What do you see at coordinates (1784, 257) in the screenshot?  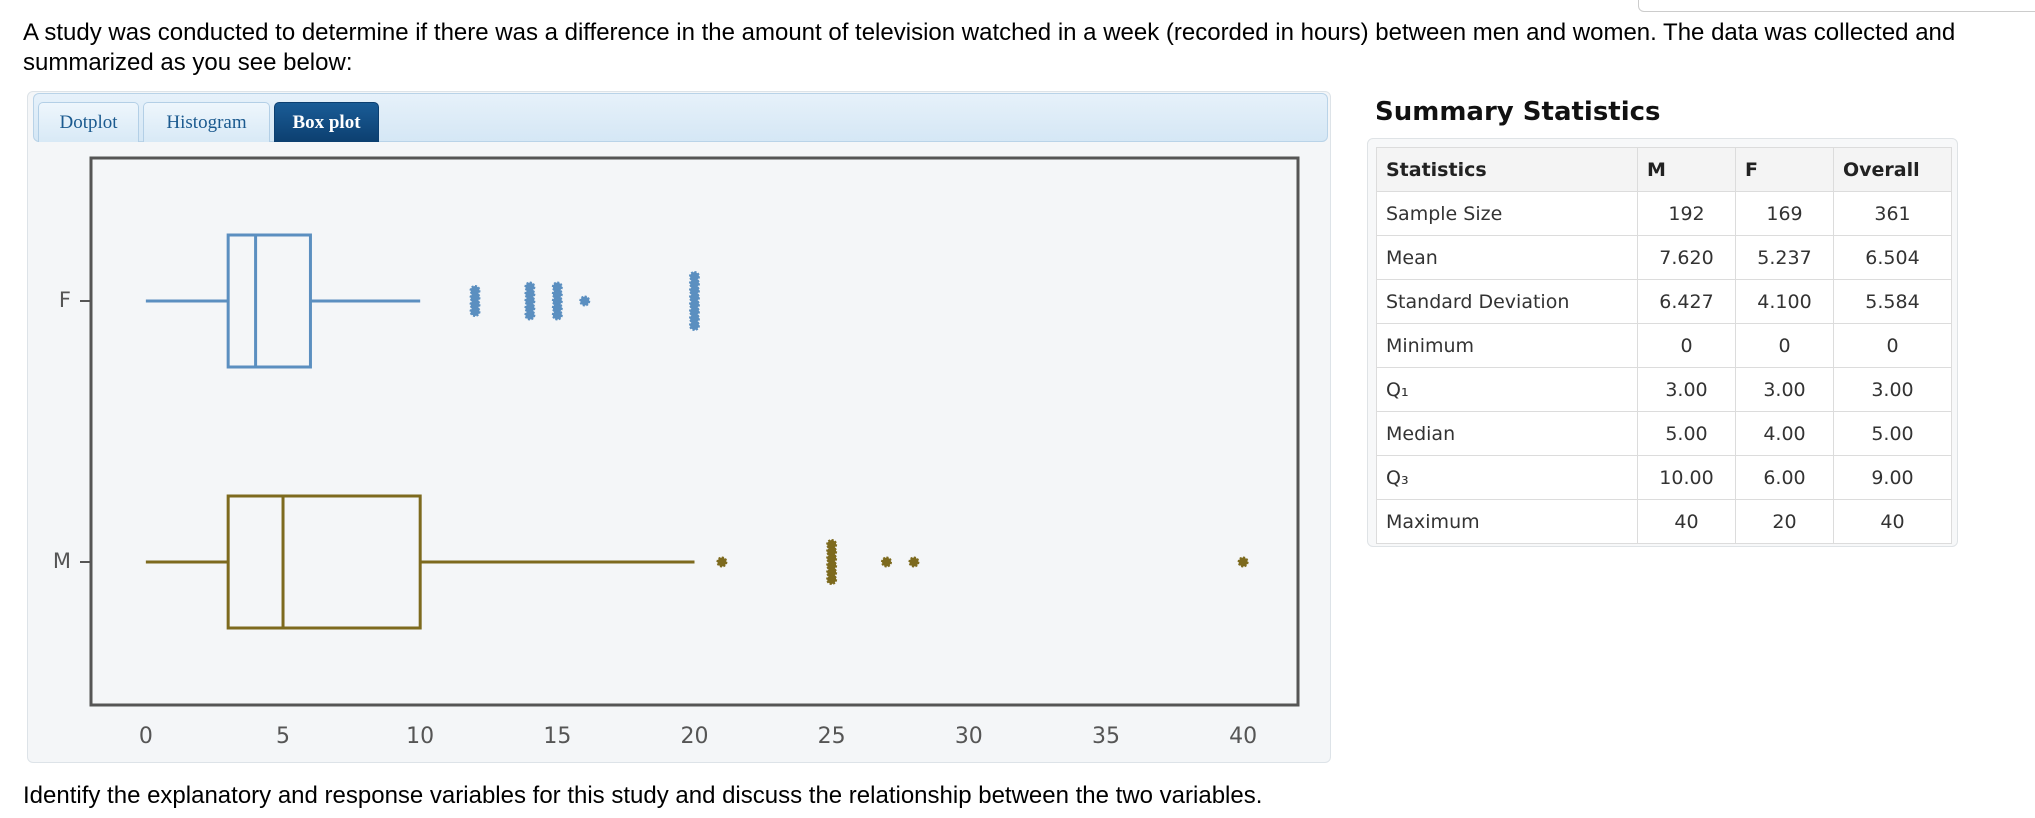 I see `value-cell: 5.237` at bounding box center [1784, 257].